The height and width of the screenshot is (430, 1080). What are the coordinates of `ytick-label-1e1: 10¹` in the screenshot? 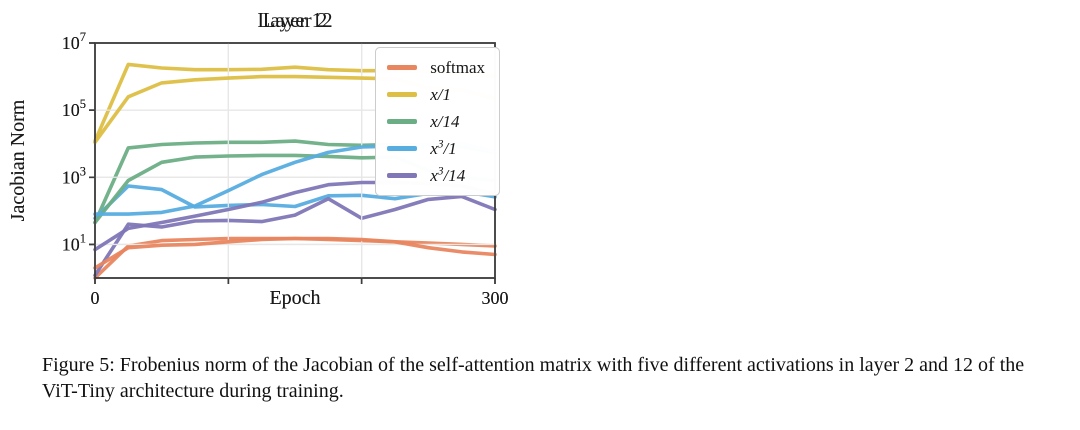 It's located at (74, 242).